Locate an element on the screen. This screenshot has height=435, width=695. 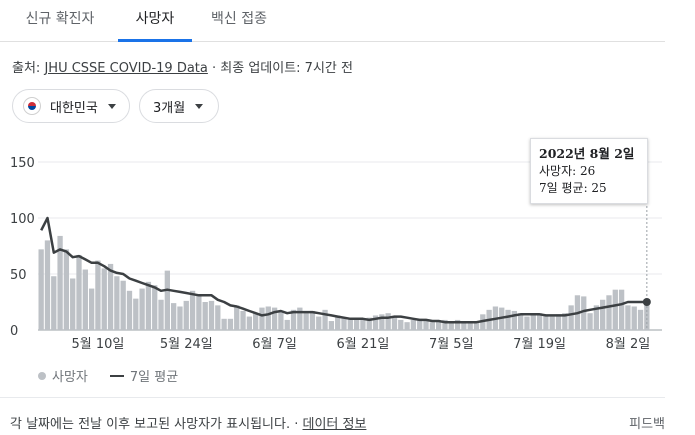
chart-legend: 사망자 7일 평균 is located at coordinates (108, 375).